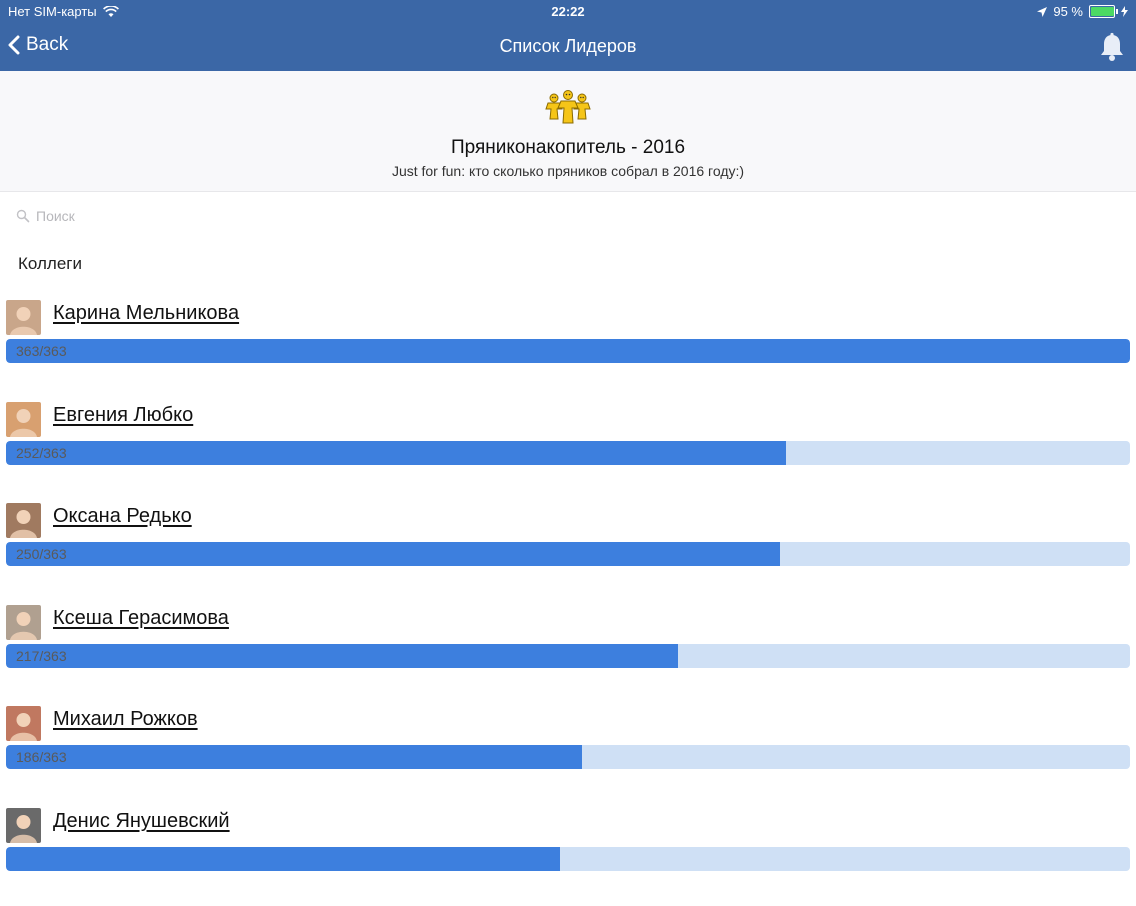 This screenshot has height=906, width=1136. I want to click on status-right: 95 %, so click(1082, 11).